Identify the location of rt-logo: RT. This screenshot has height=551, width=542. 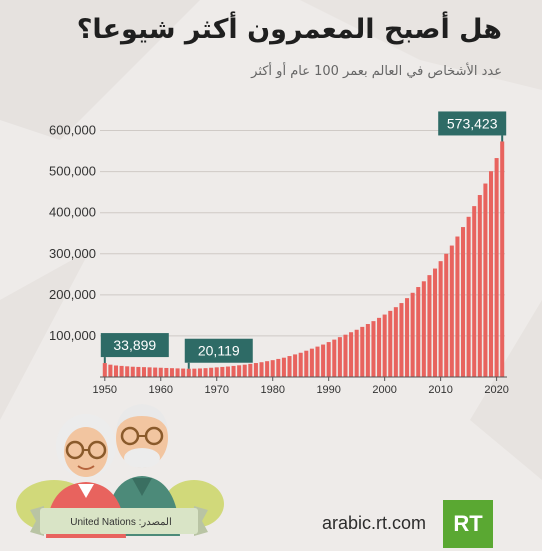
(468, 524).